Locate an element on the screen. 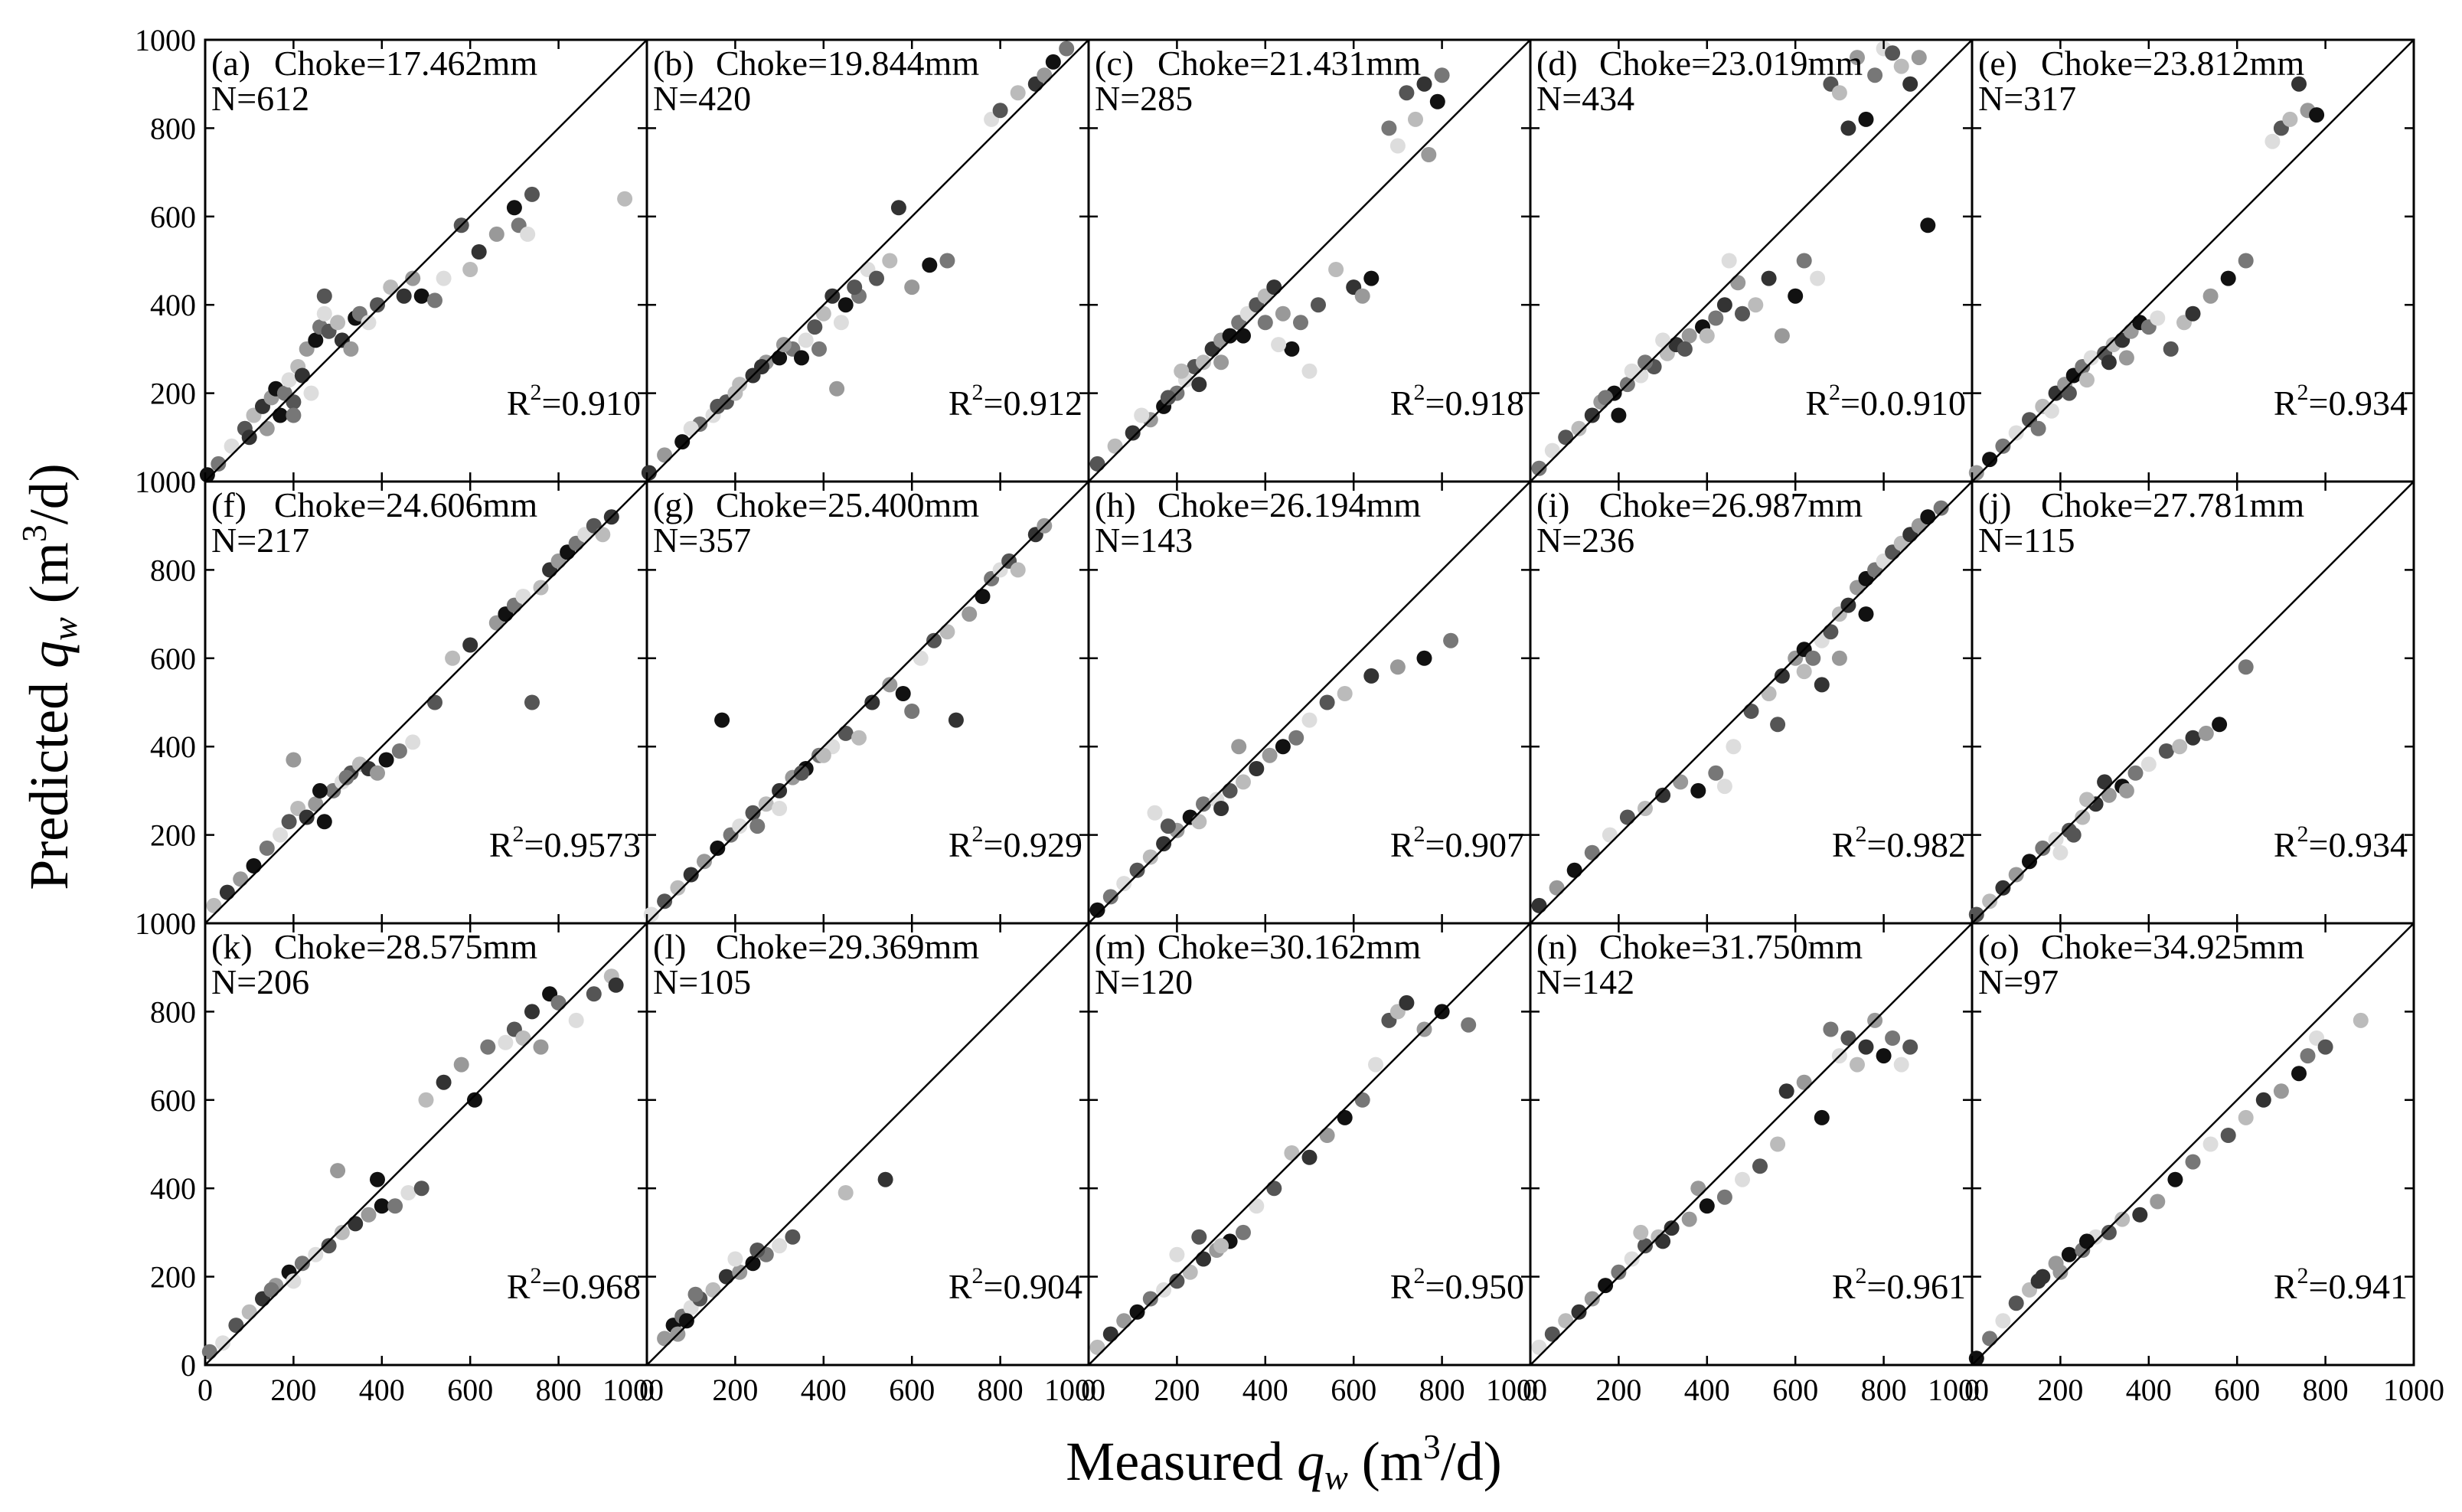 The height and width of the screenshot is (1512, 2462). choke-label: Choke=21.431mm is located at coordinates (1290, 63).